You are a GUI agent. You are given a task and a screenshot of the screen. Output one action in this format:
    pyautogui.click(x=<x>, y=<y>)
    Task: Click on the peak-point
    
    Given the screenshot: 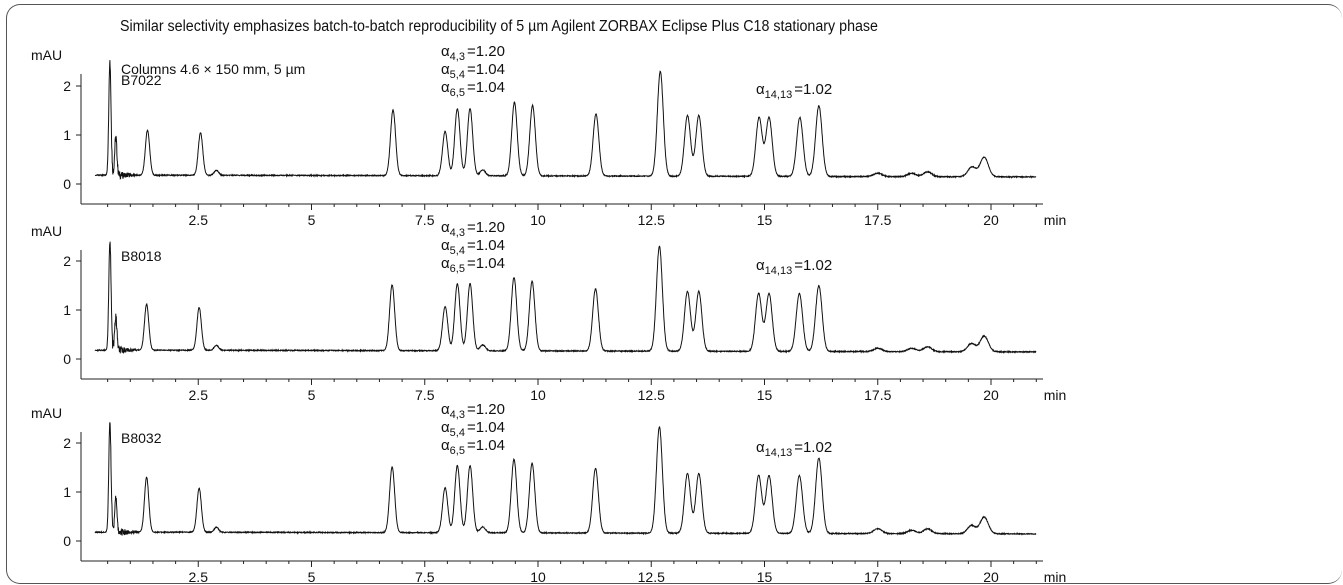 What is the action you would take?
    pyautogui.click(x=109, y=420)
    